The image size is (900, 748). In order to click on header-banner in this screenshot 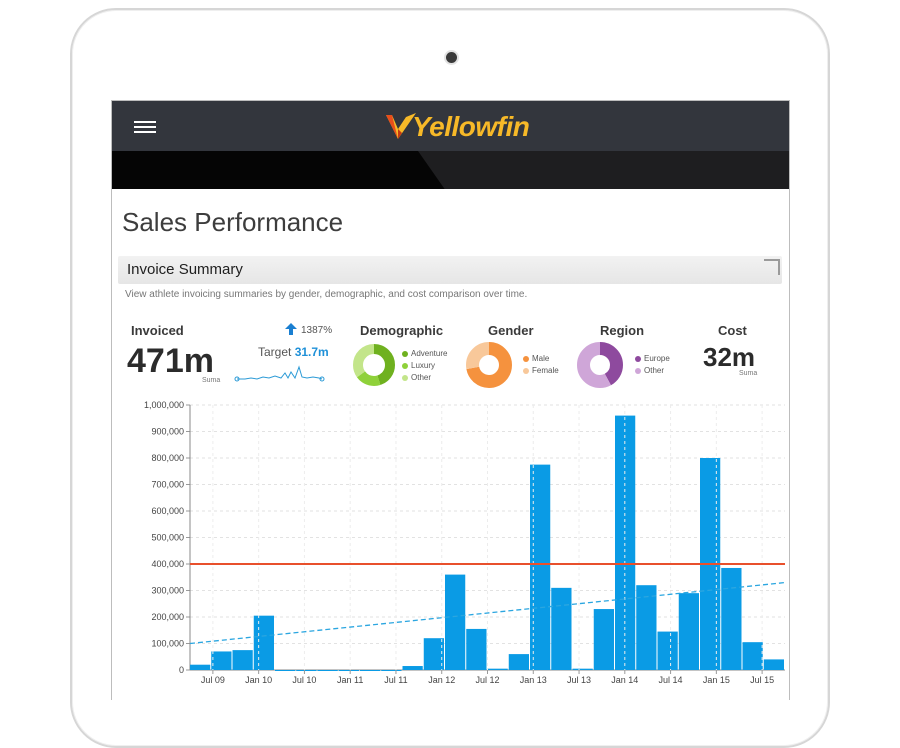, I will do `click(450, 170)`.